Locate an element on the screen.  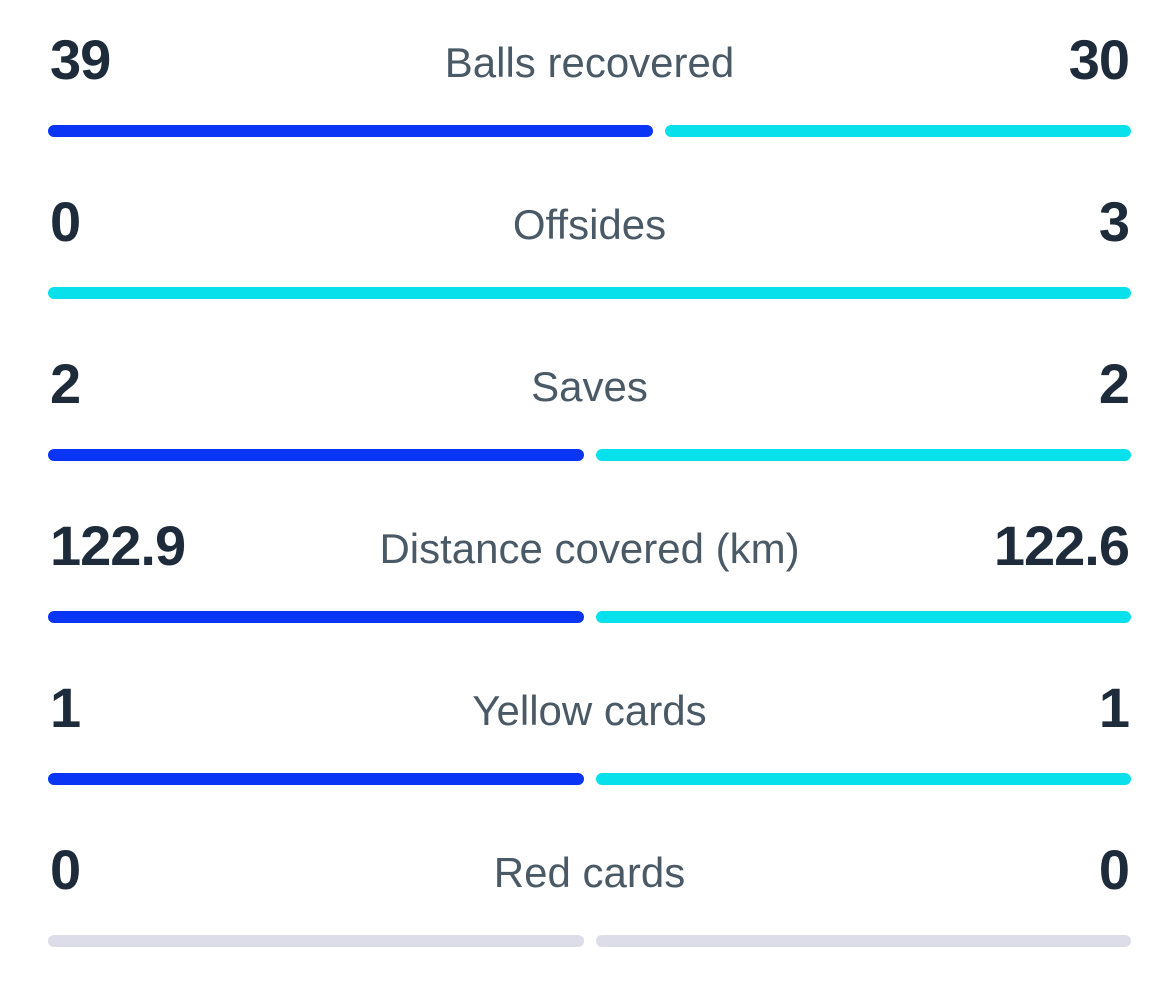
away-value: 30 is located at coordinates (1099, 59).